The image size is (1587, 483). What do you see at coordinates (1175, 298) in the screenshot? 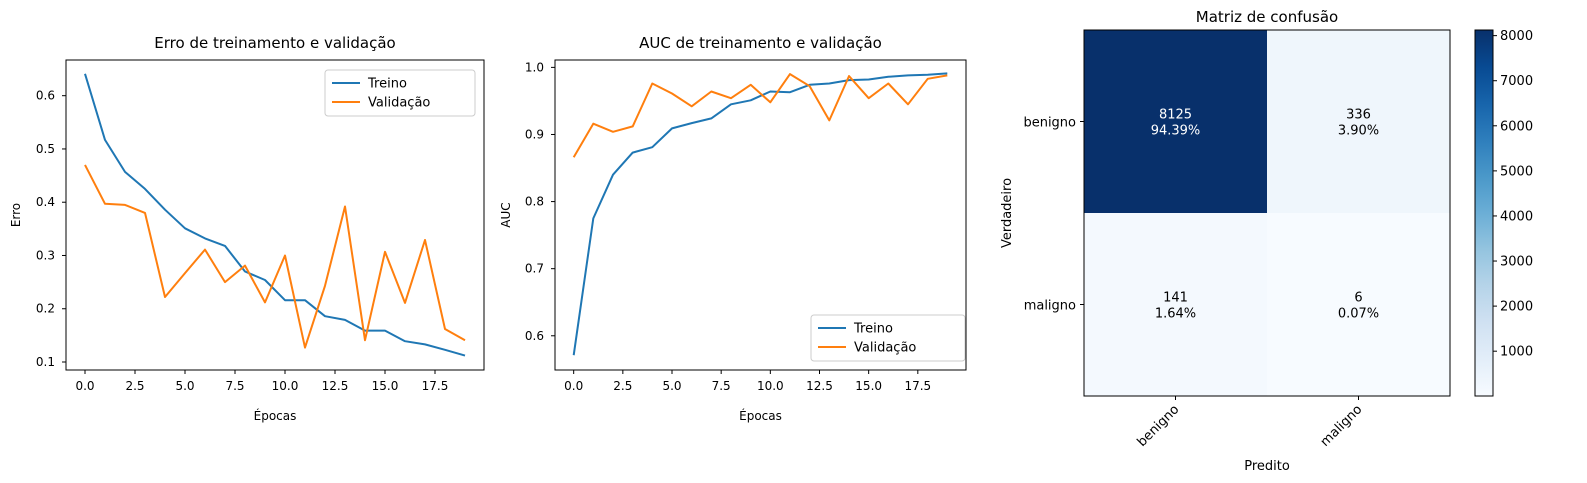
I see `cell-count-label: 141` at bounding box center [1175, 298].